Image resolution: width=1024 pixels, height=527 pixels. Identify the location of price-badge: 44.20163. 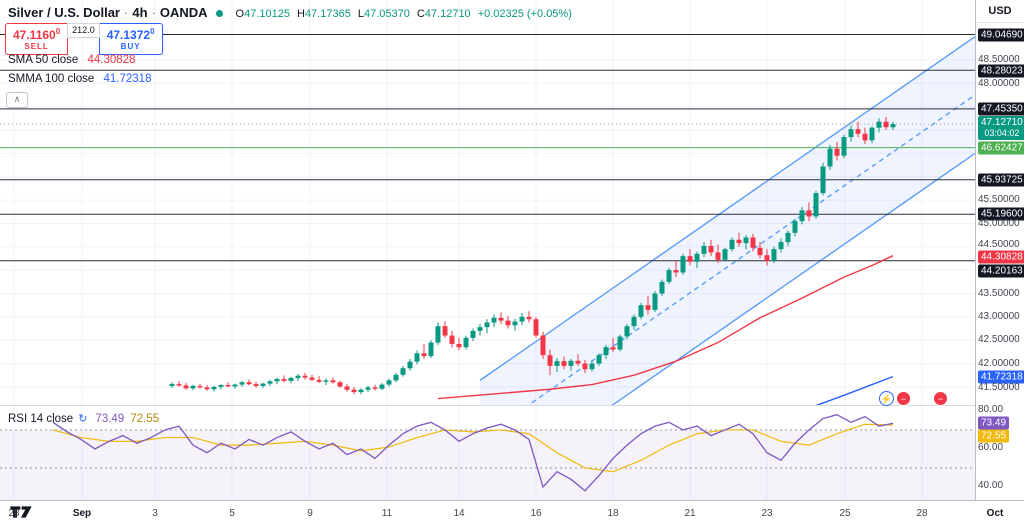
(1001, 271).